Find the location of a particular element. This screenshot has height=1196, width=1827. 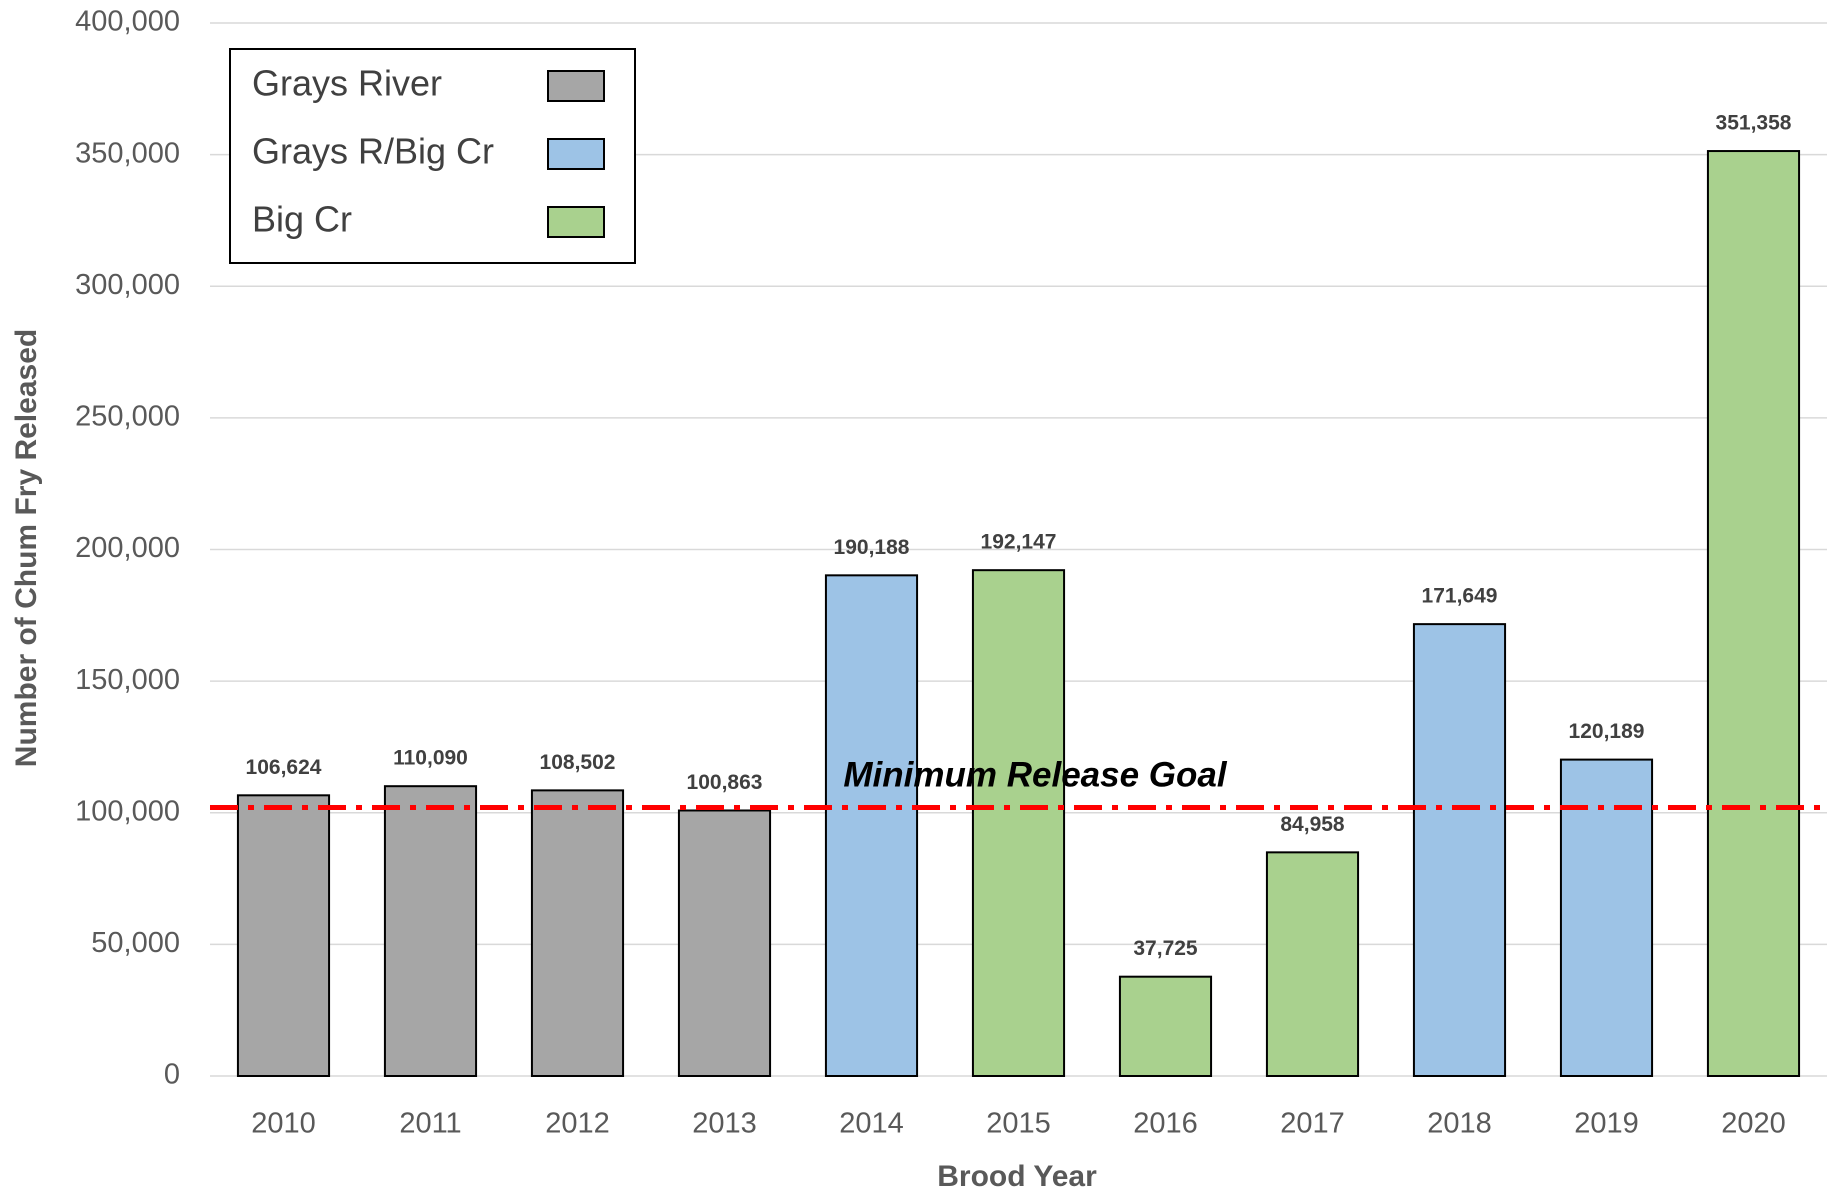

data-label: 351,358 is located at coordinates (1754, 123).